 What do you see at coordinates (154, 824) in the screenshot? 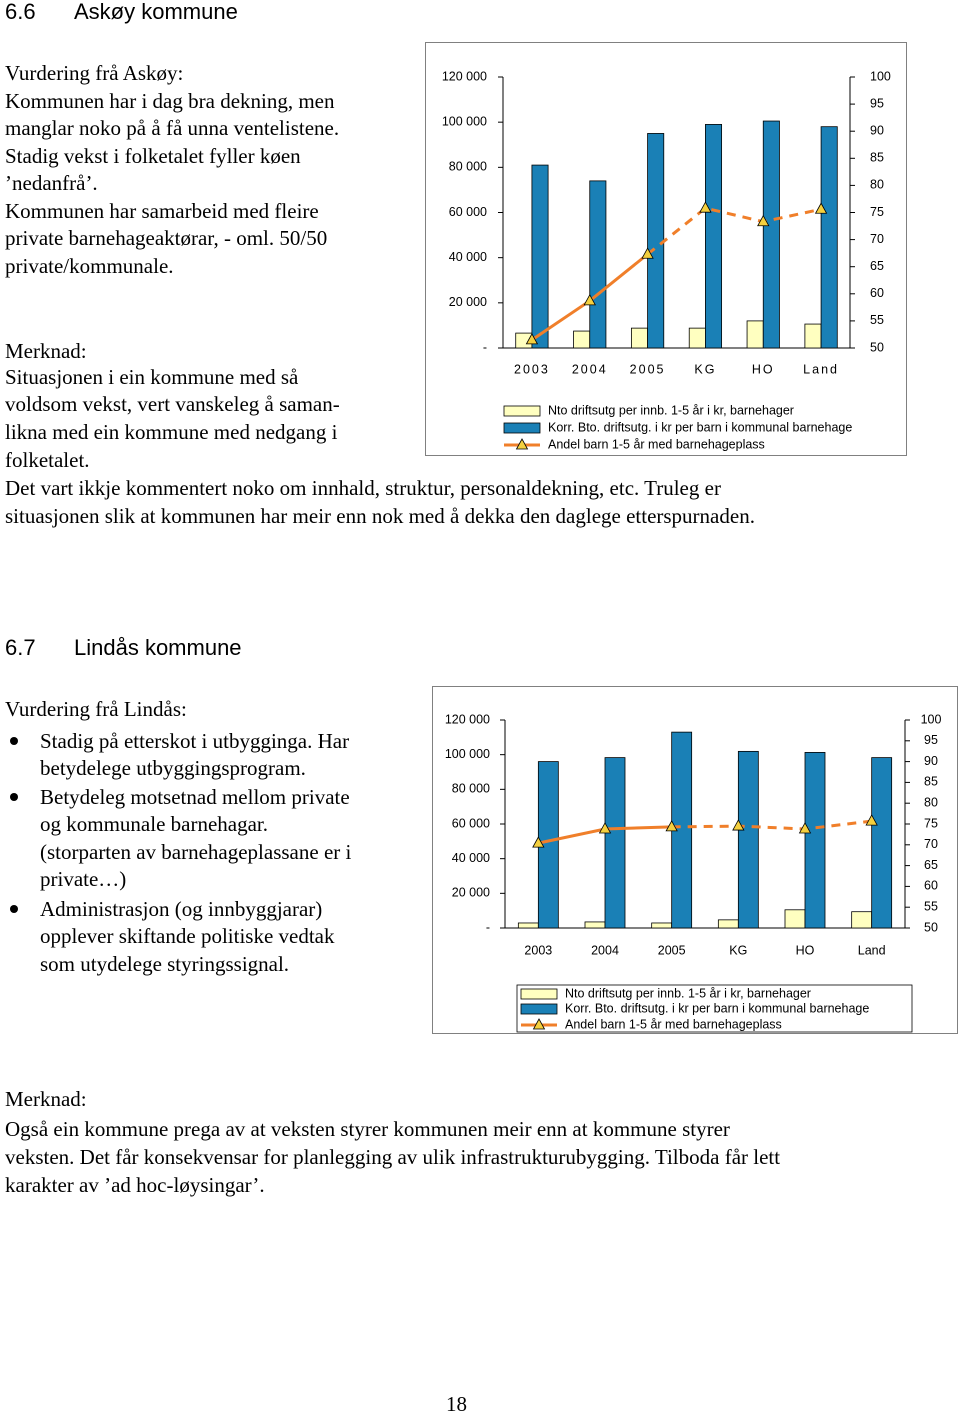
I see `bullet-line: og kommunale barnehagar.` at bounding box center [154, 824].